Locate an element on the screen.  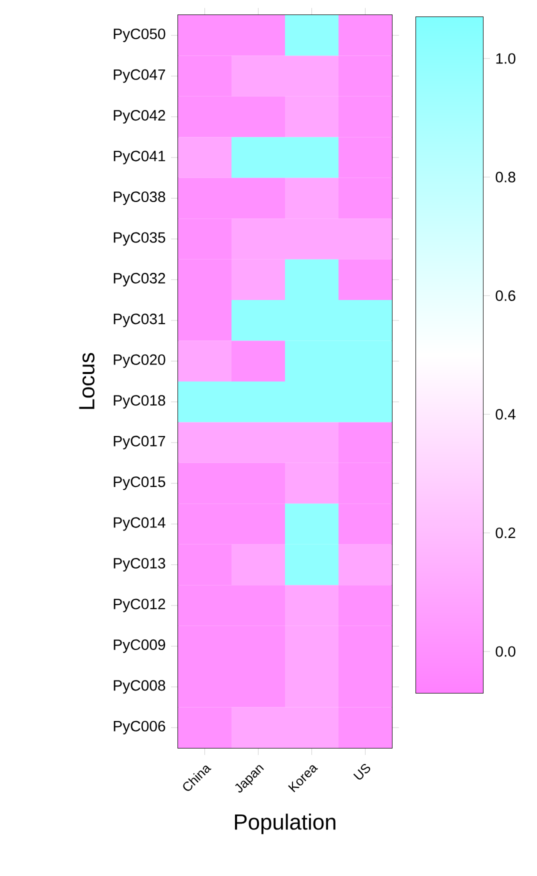
x-tick-label: US is located at coordinates (361, 772).